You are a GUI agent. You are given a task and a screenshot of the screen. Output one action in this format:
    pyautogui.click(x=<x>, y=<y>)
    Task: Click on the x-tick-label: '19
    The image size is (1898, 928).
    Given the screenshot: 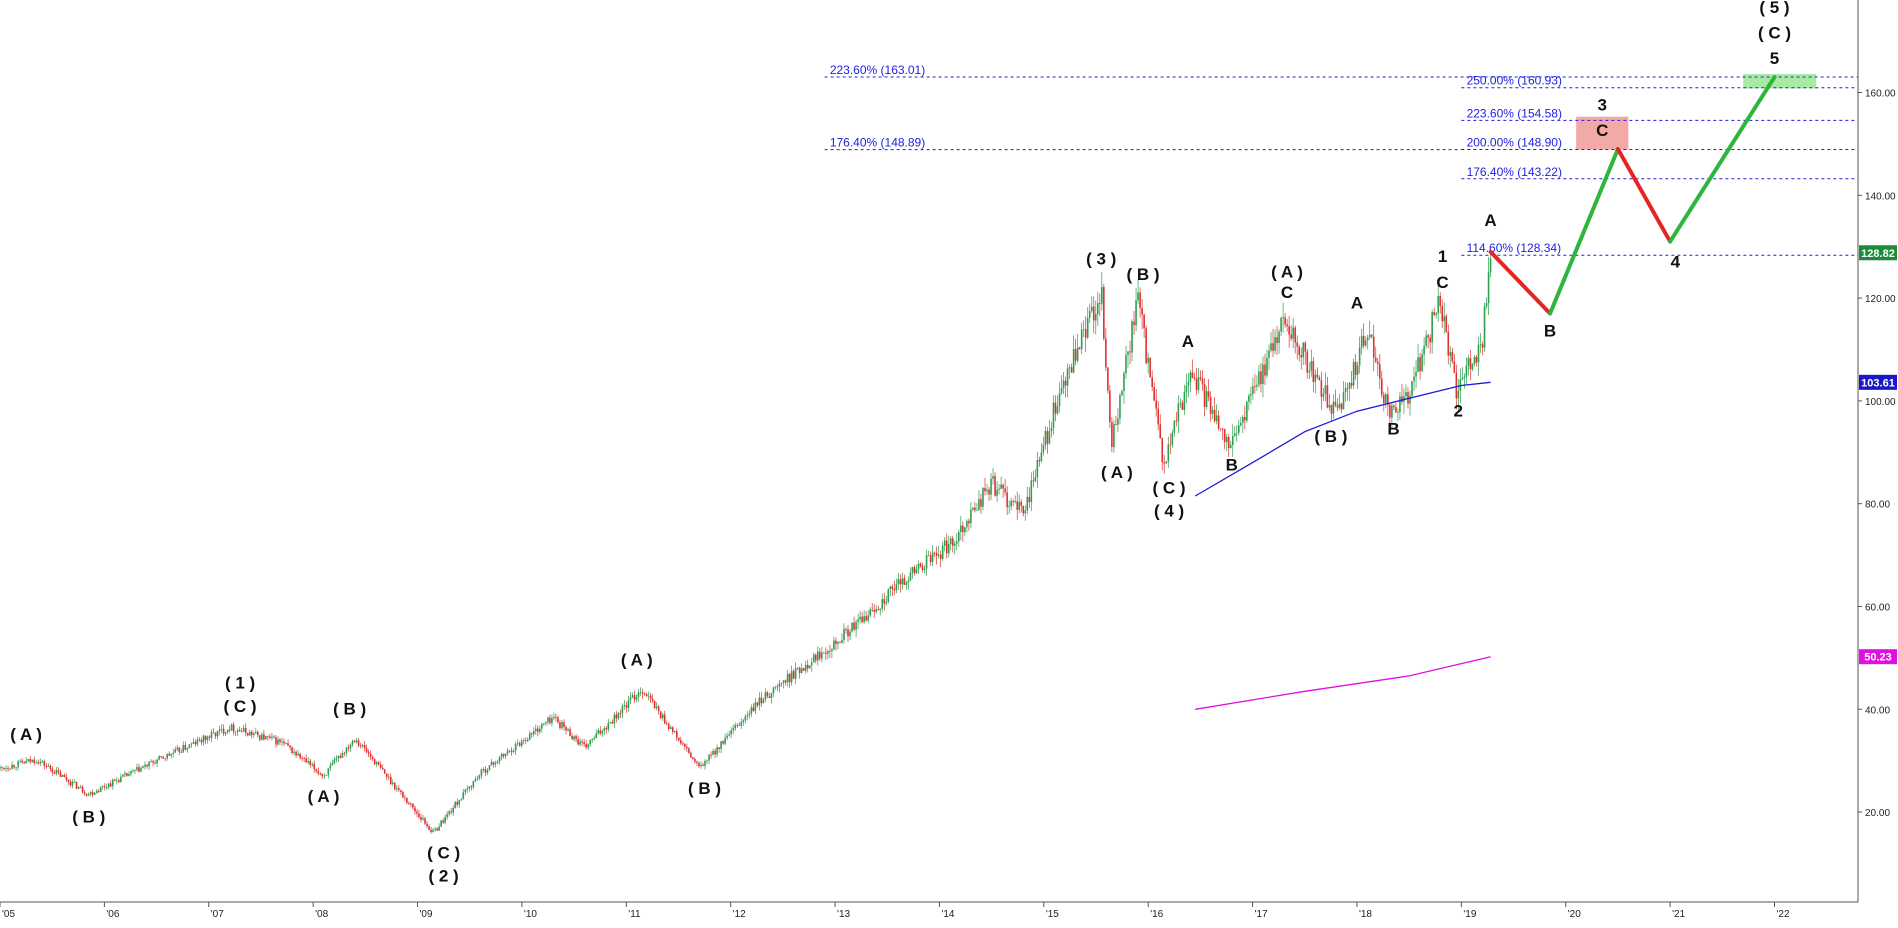 What is the action you would take?
    pyautogui.click(x=1469, y=914)
    